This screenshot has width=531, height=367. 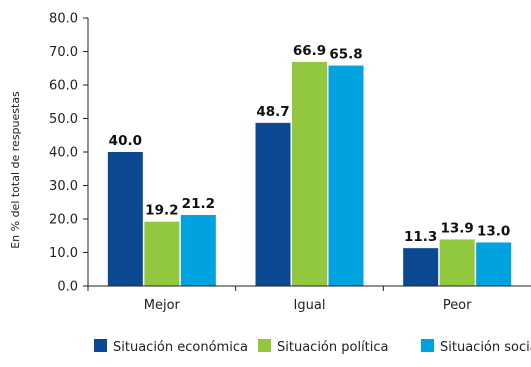 What do you see at coordinates (67, 287) in the screenshot?
I see `y-tick-label: 0.0` at bounding box center [67, 287].